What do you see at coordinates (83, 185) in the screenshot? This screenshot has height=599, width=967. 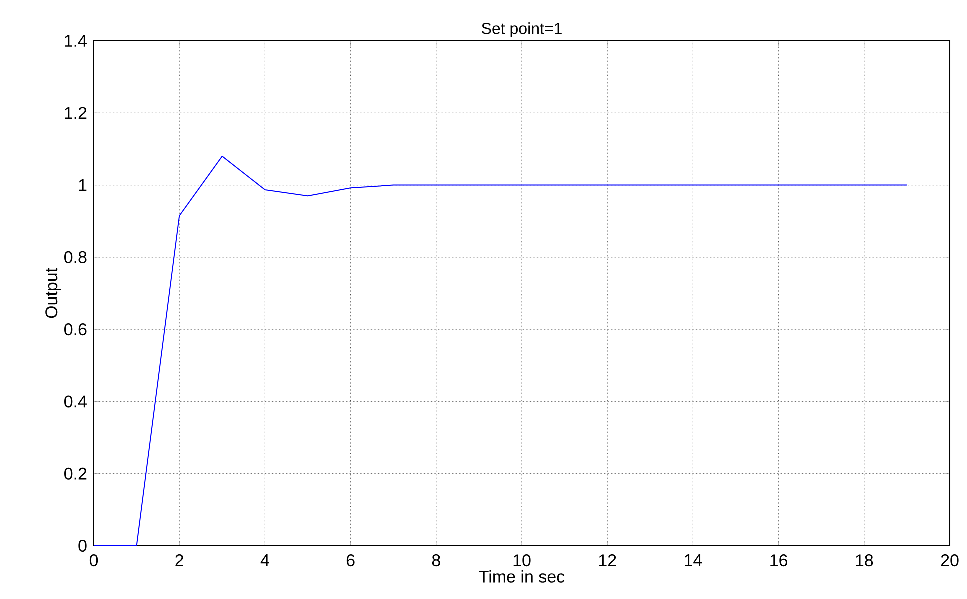 I see `y-tick-label: 1` at bounding box center [83, 185].